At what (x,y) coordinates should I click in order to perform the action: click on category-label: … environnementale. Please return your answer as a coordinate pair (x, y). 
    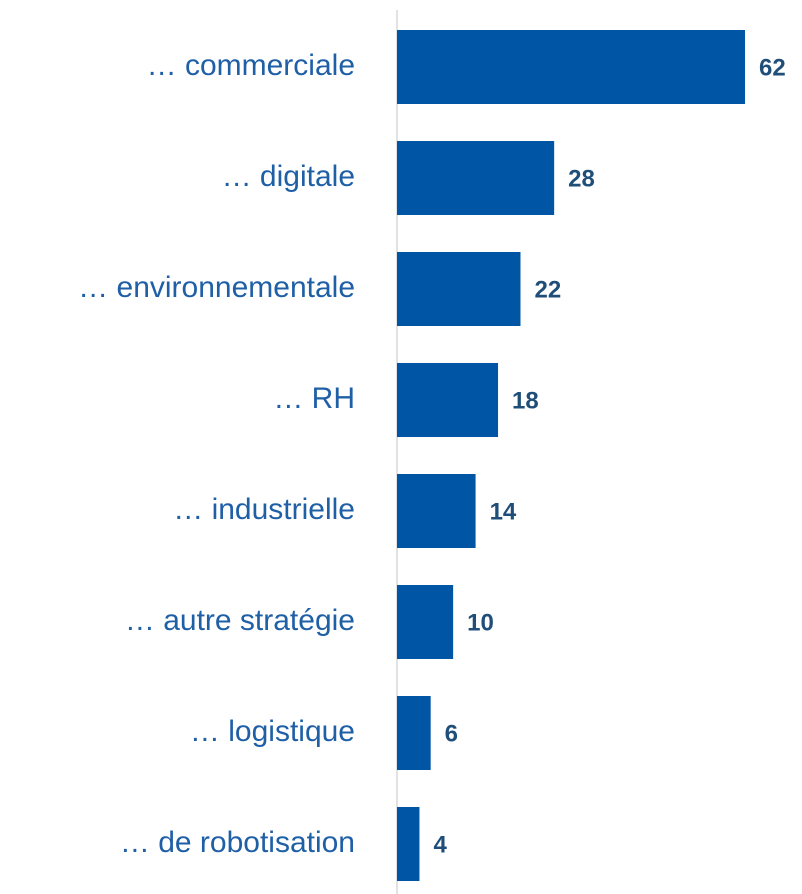
    Looking at the image, I should click on (216, 287).